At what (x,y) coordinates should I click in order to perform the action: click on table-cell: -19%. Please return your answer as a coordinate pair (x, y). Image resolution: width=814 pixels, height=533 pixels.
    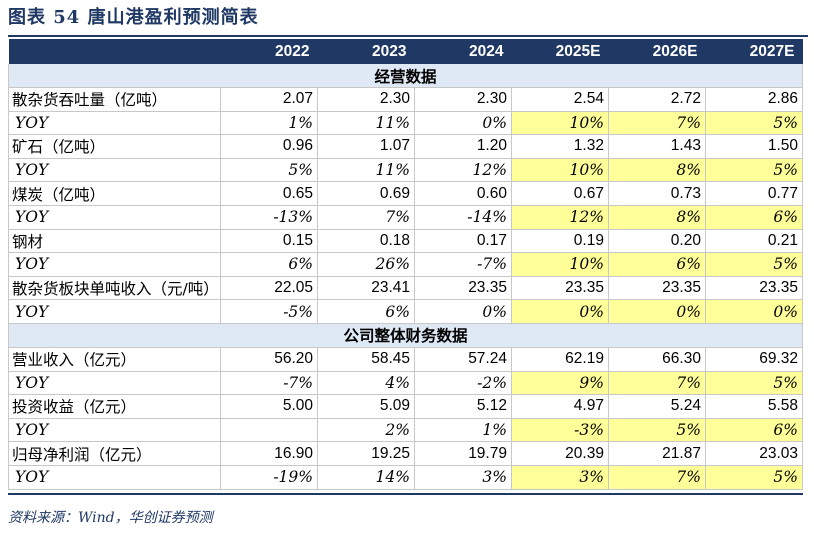
    Looking at the image, I should click on (269, 477).